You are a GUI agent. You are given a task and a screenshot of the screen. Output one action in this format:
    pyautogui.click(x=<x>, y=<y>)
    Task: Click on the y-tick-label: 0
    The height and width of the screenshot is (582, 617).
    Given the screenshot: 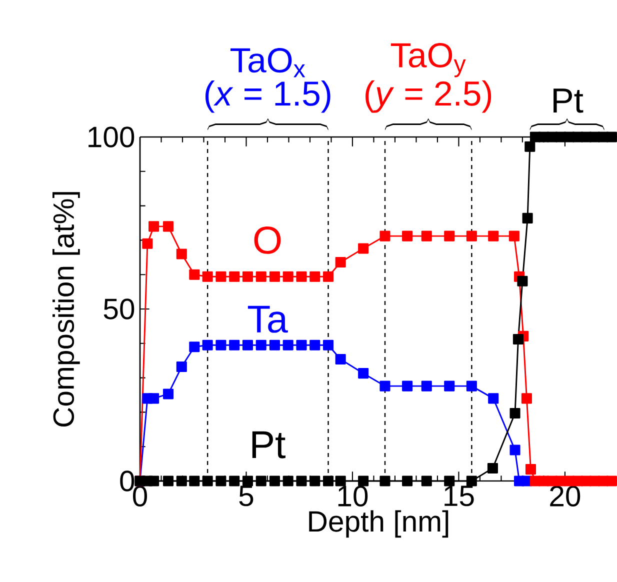 What is the action you would take?
    pyautogui.click(x=127, y=481)
    